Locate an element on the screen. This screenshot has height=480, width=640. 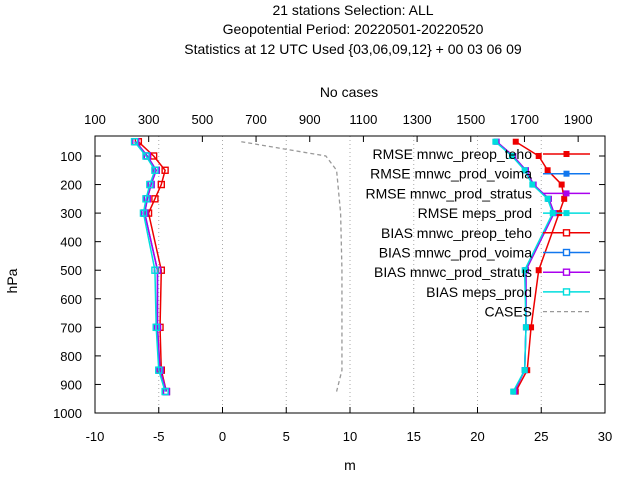
series-line-bias-mnwc-preop-teho is located at coordinates (152, 266).